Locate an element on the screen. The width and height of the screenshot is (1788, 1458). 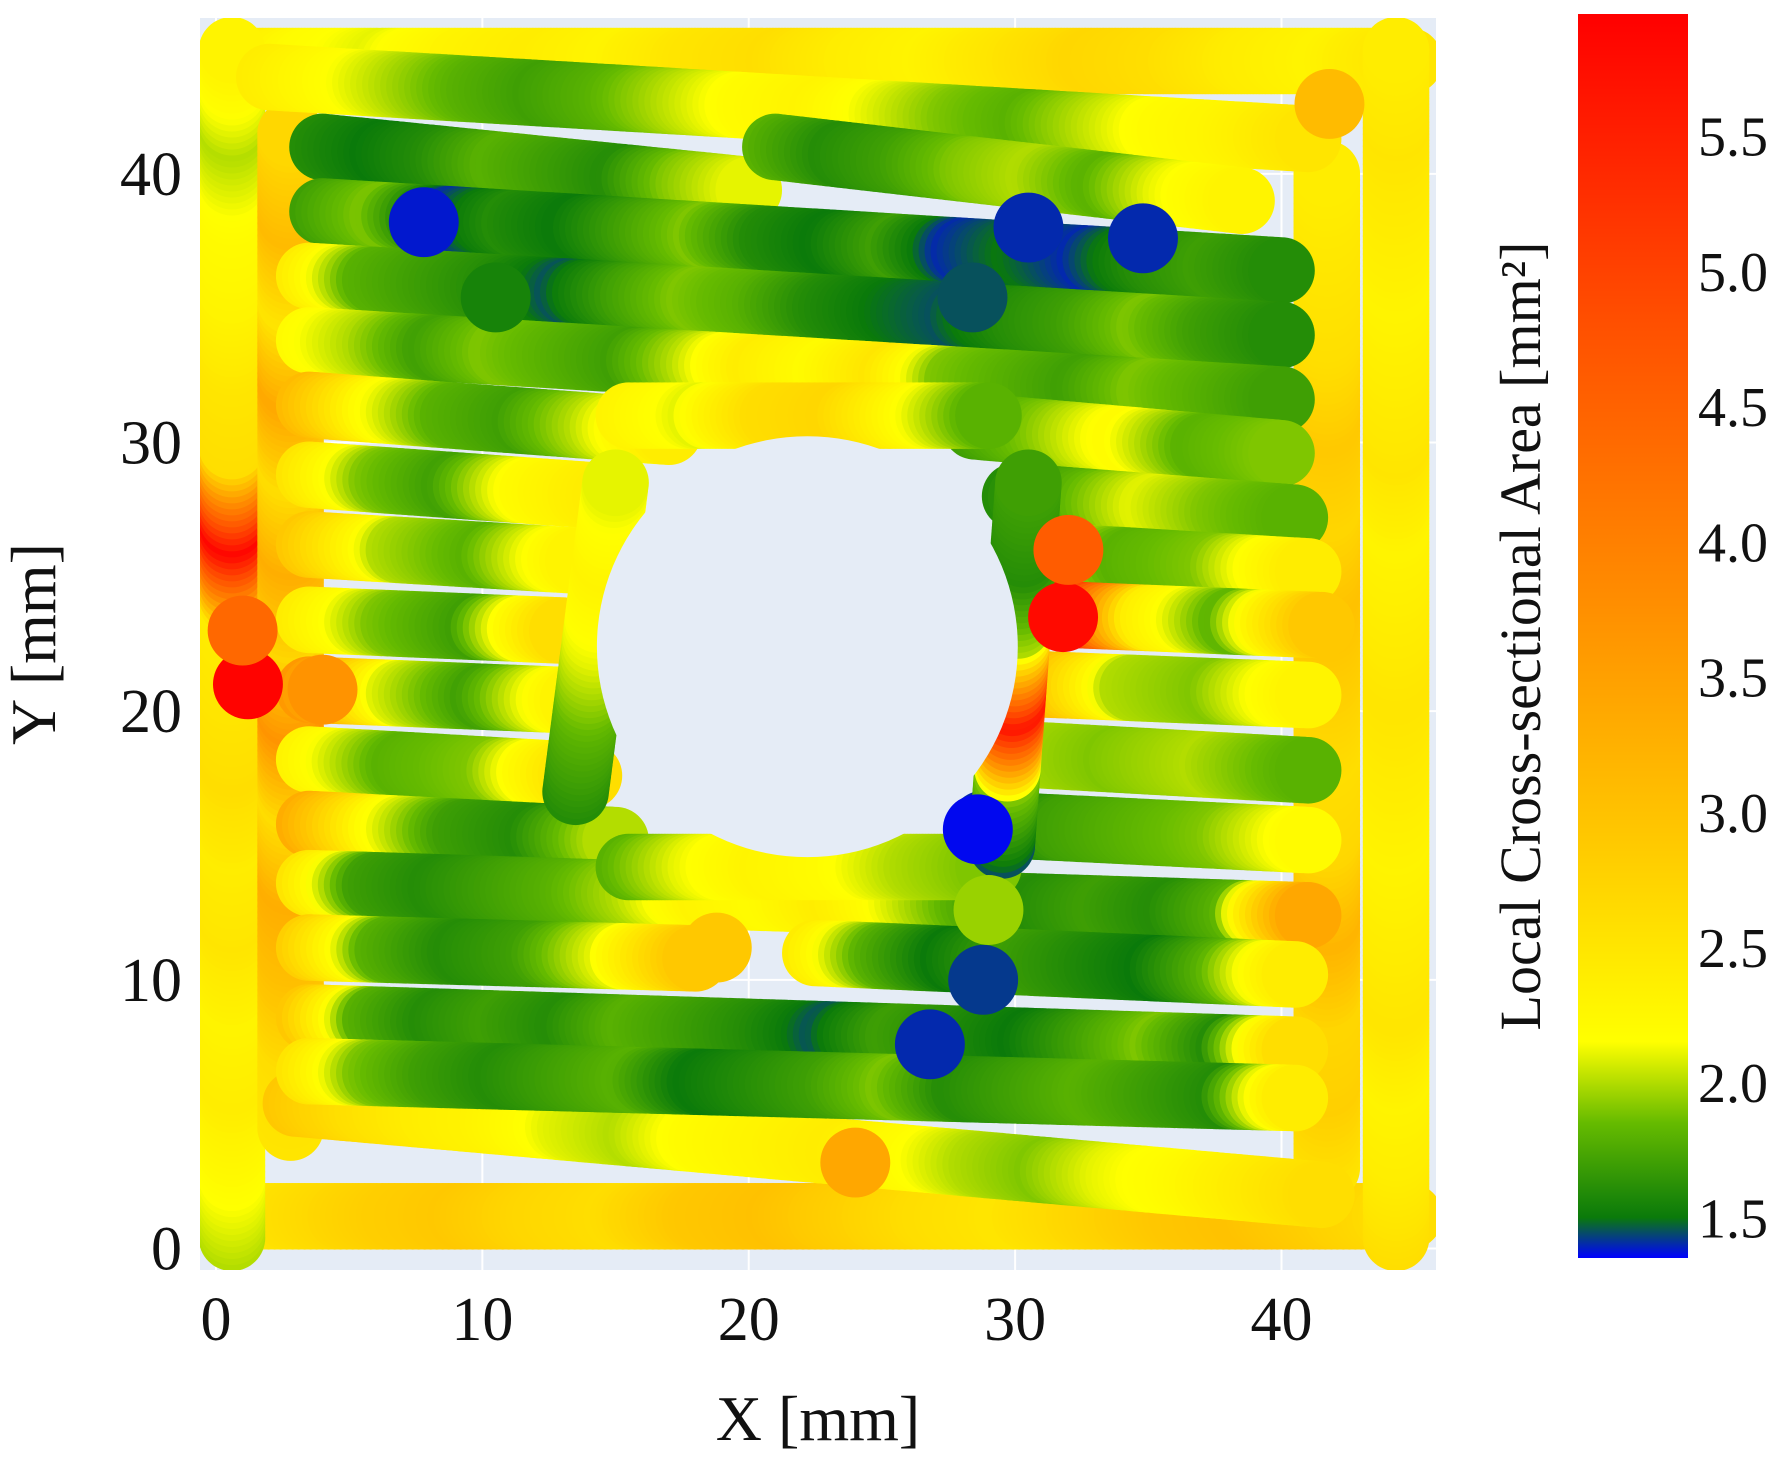
raster-row-8-left is located at coordinates (435, 625).